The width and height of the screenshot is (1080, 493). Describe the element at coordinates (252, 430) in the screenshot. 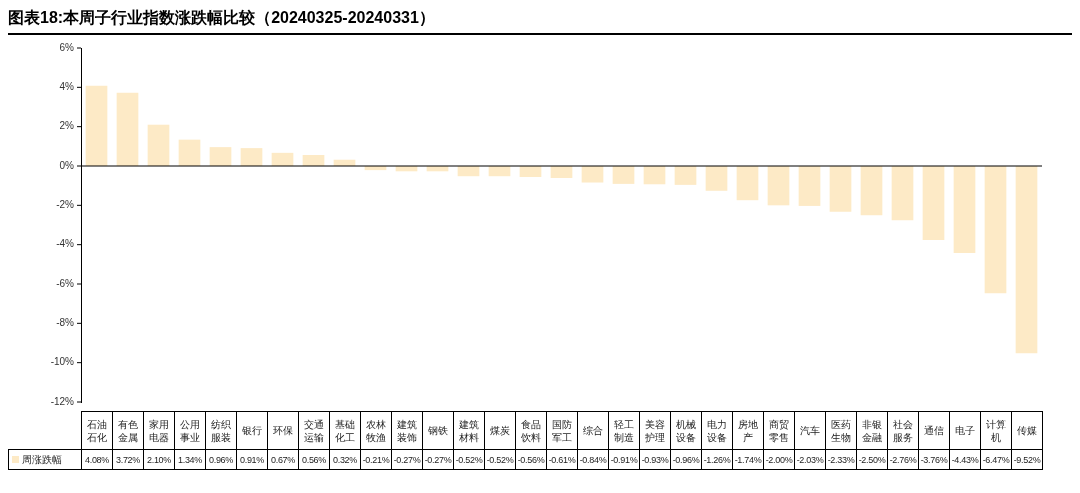

I see `x-tick-label: 银行` at that location.